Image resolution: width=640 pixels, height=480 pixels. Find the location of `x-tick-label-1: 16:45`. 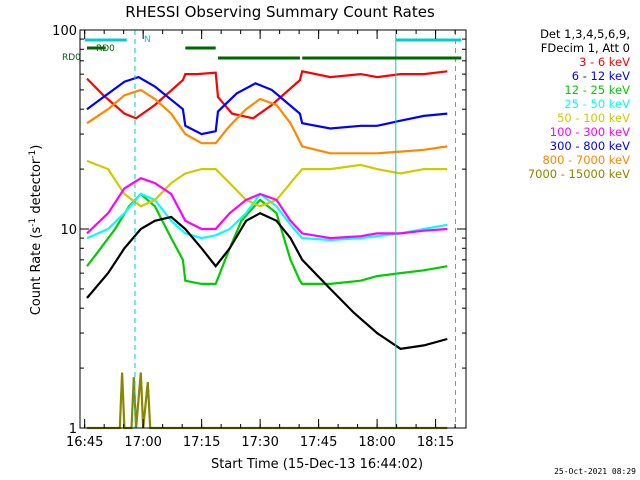

x-tick-label-1: 16:45 is located at coordinates (84, 442).